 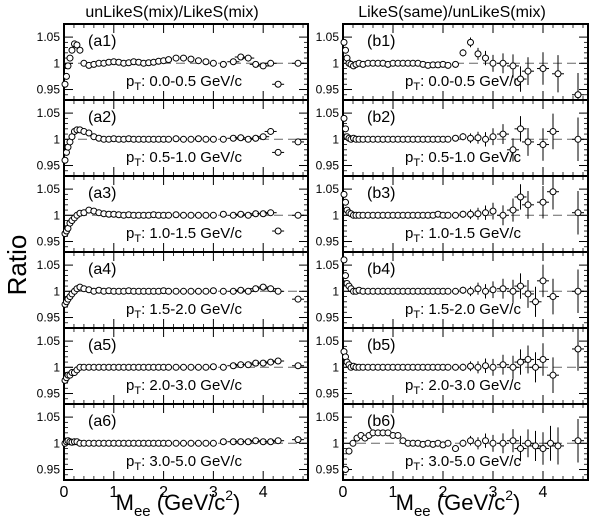 I want to click on pt-range-label: pT: 3.0-5.0 GeV/c, so click(x=184, y=463).